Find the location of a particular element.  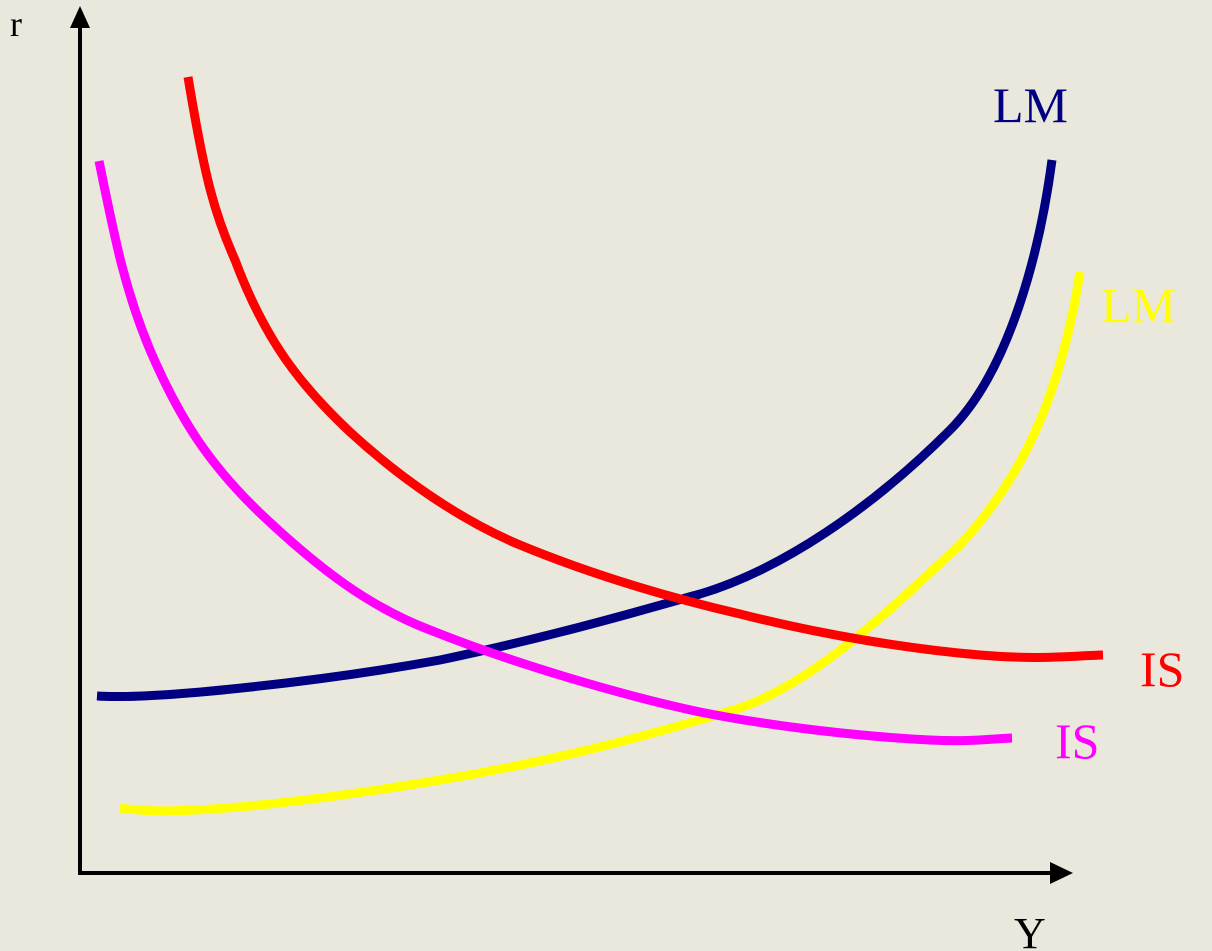

y-axis-arrowhead is located at coordinates (80, 17).